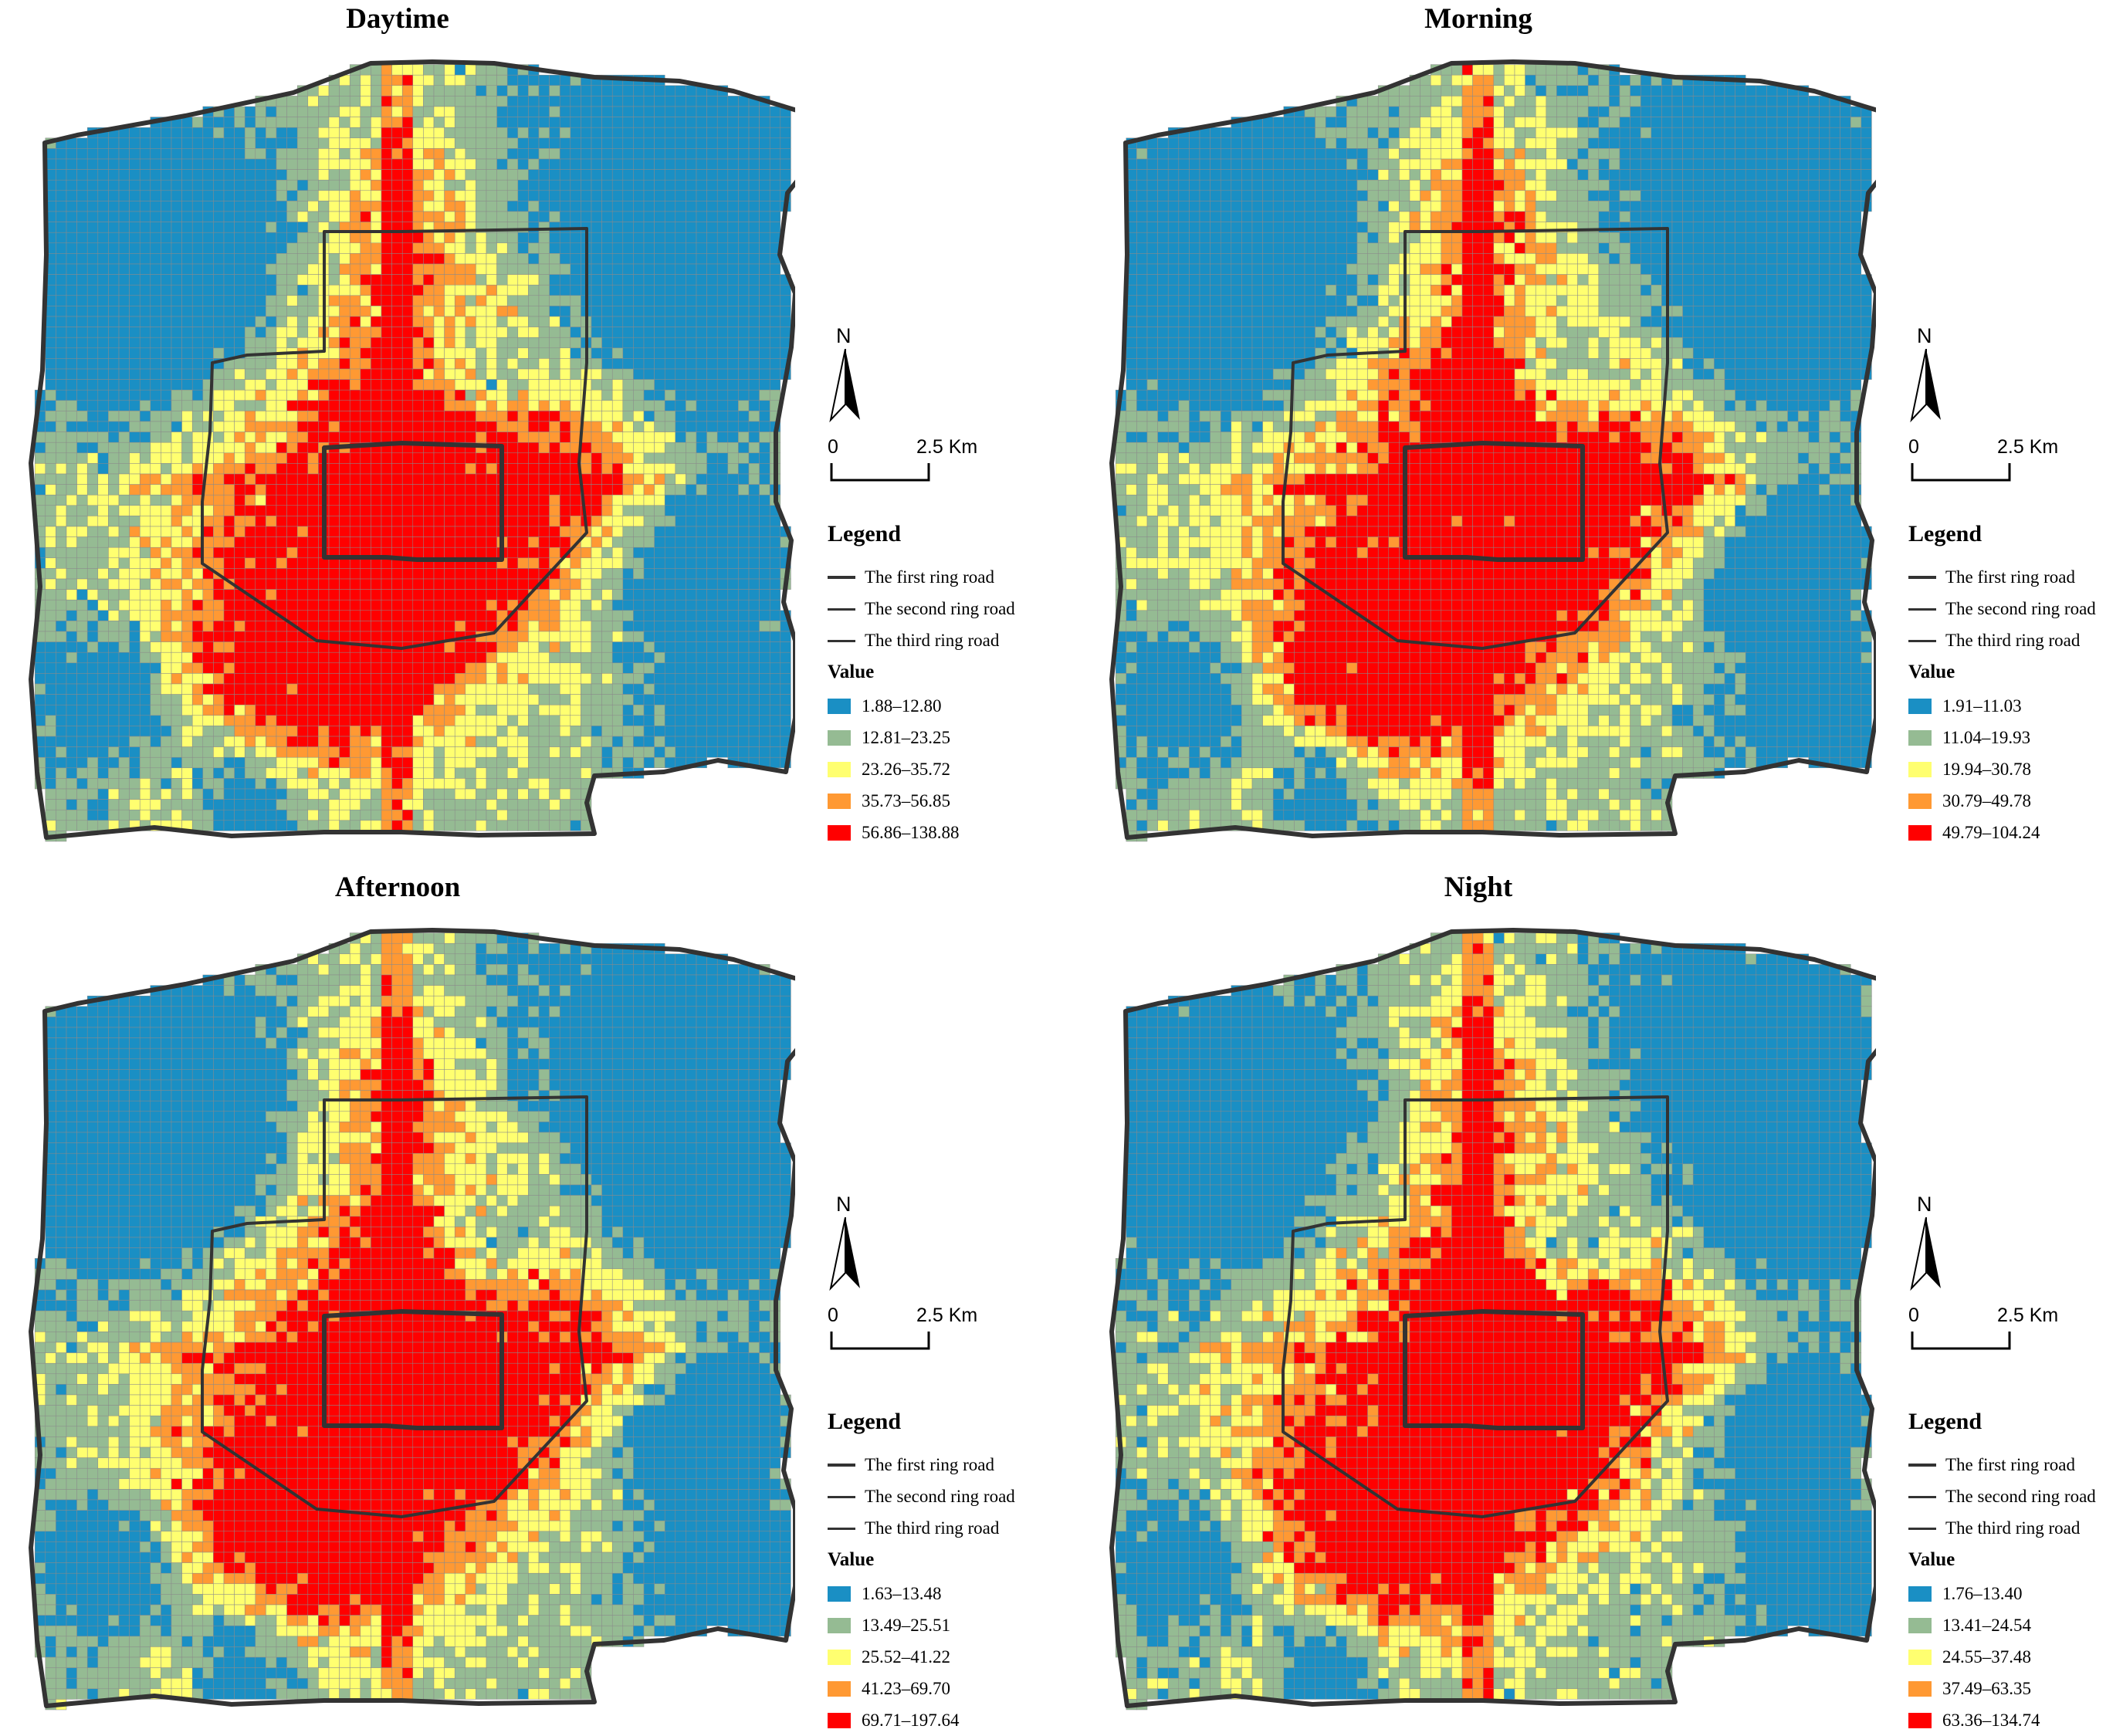  I want to click on legend-class-4: 41.23–69.70, so click(889, 1689).